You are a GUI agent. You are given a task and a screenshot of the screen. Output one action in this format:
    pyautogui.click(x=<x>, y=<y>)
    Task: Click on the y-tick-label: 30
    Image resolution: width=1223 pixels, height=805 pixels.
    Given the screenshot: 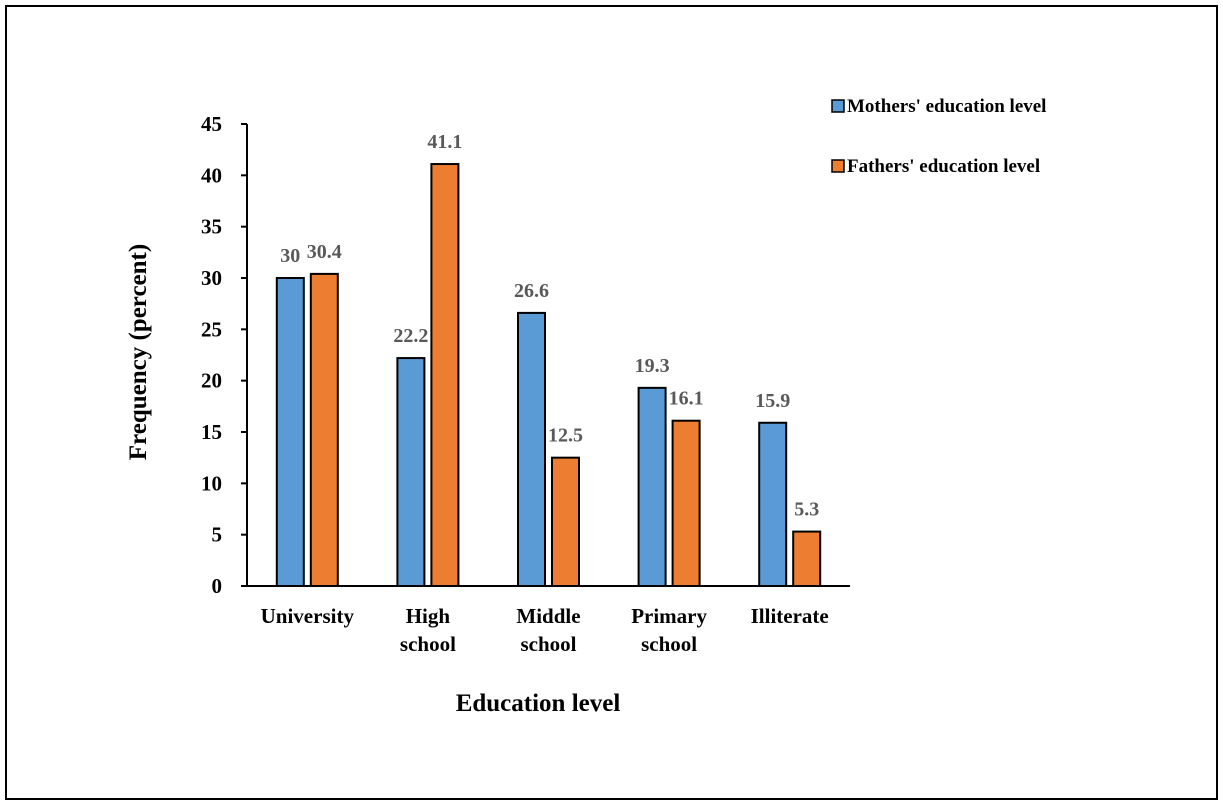 What is the action you would take?
    pyautogui.click(x=211, y=278)
    